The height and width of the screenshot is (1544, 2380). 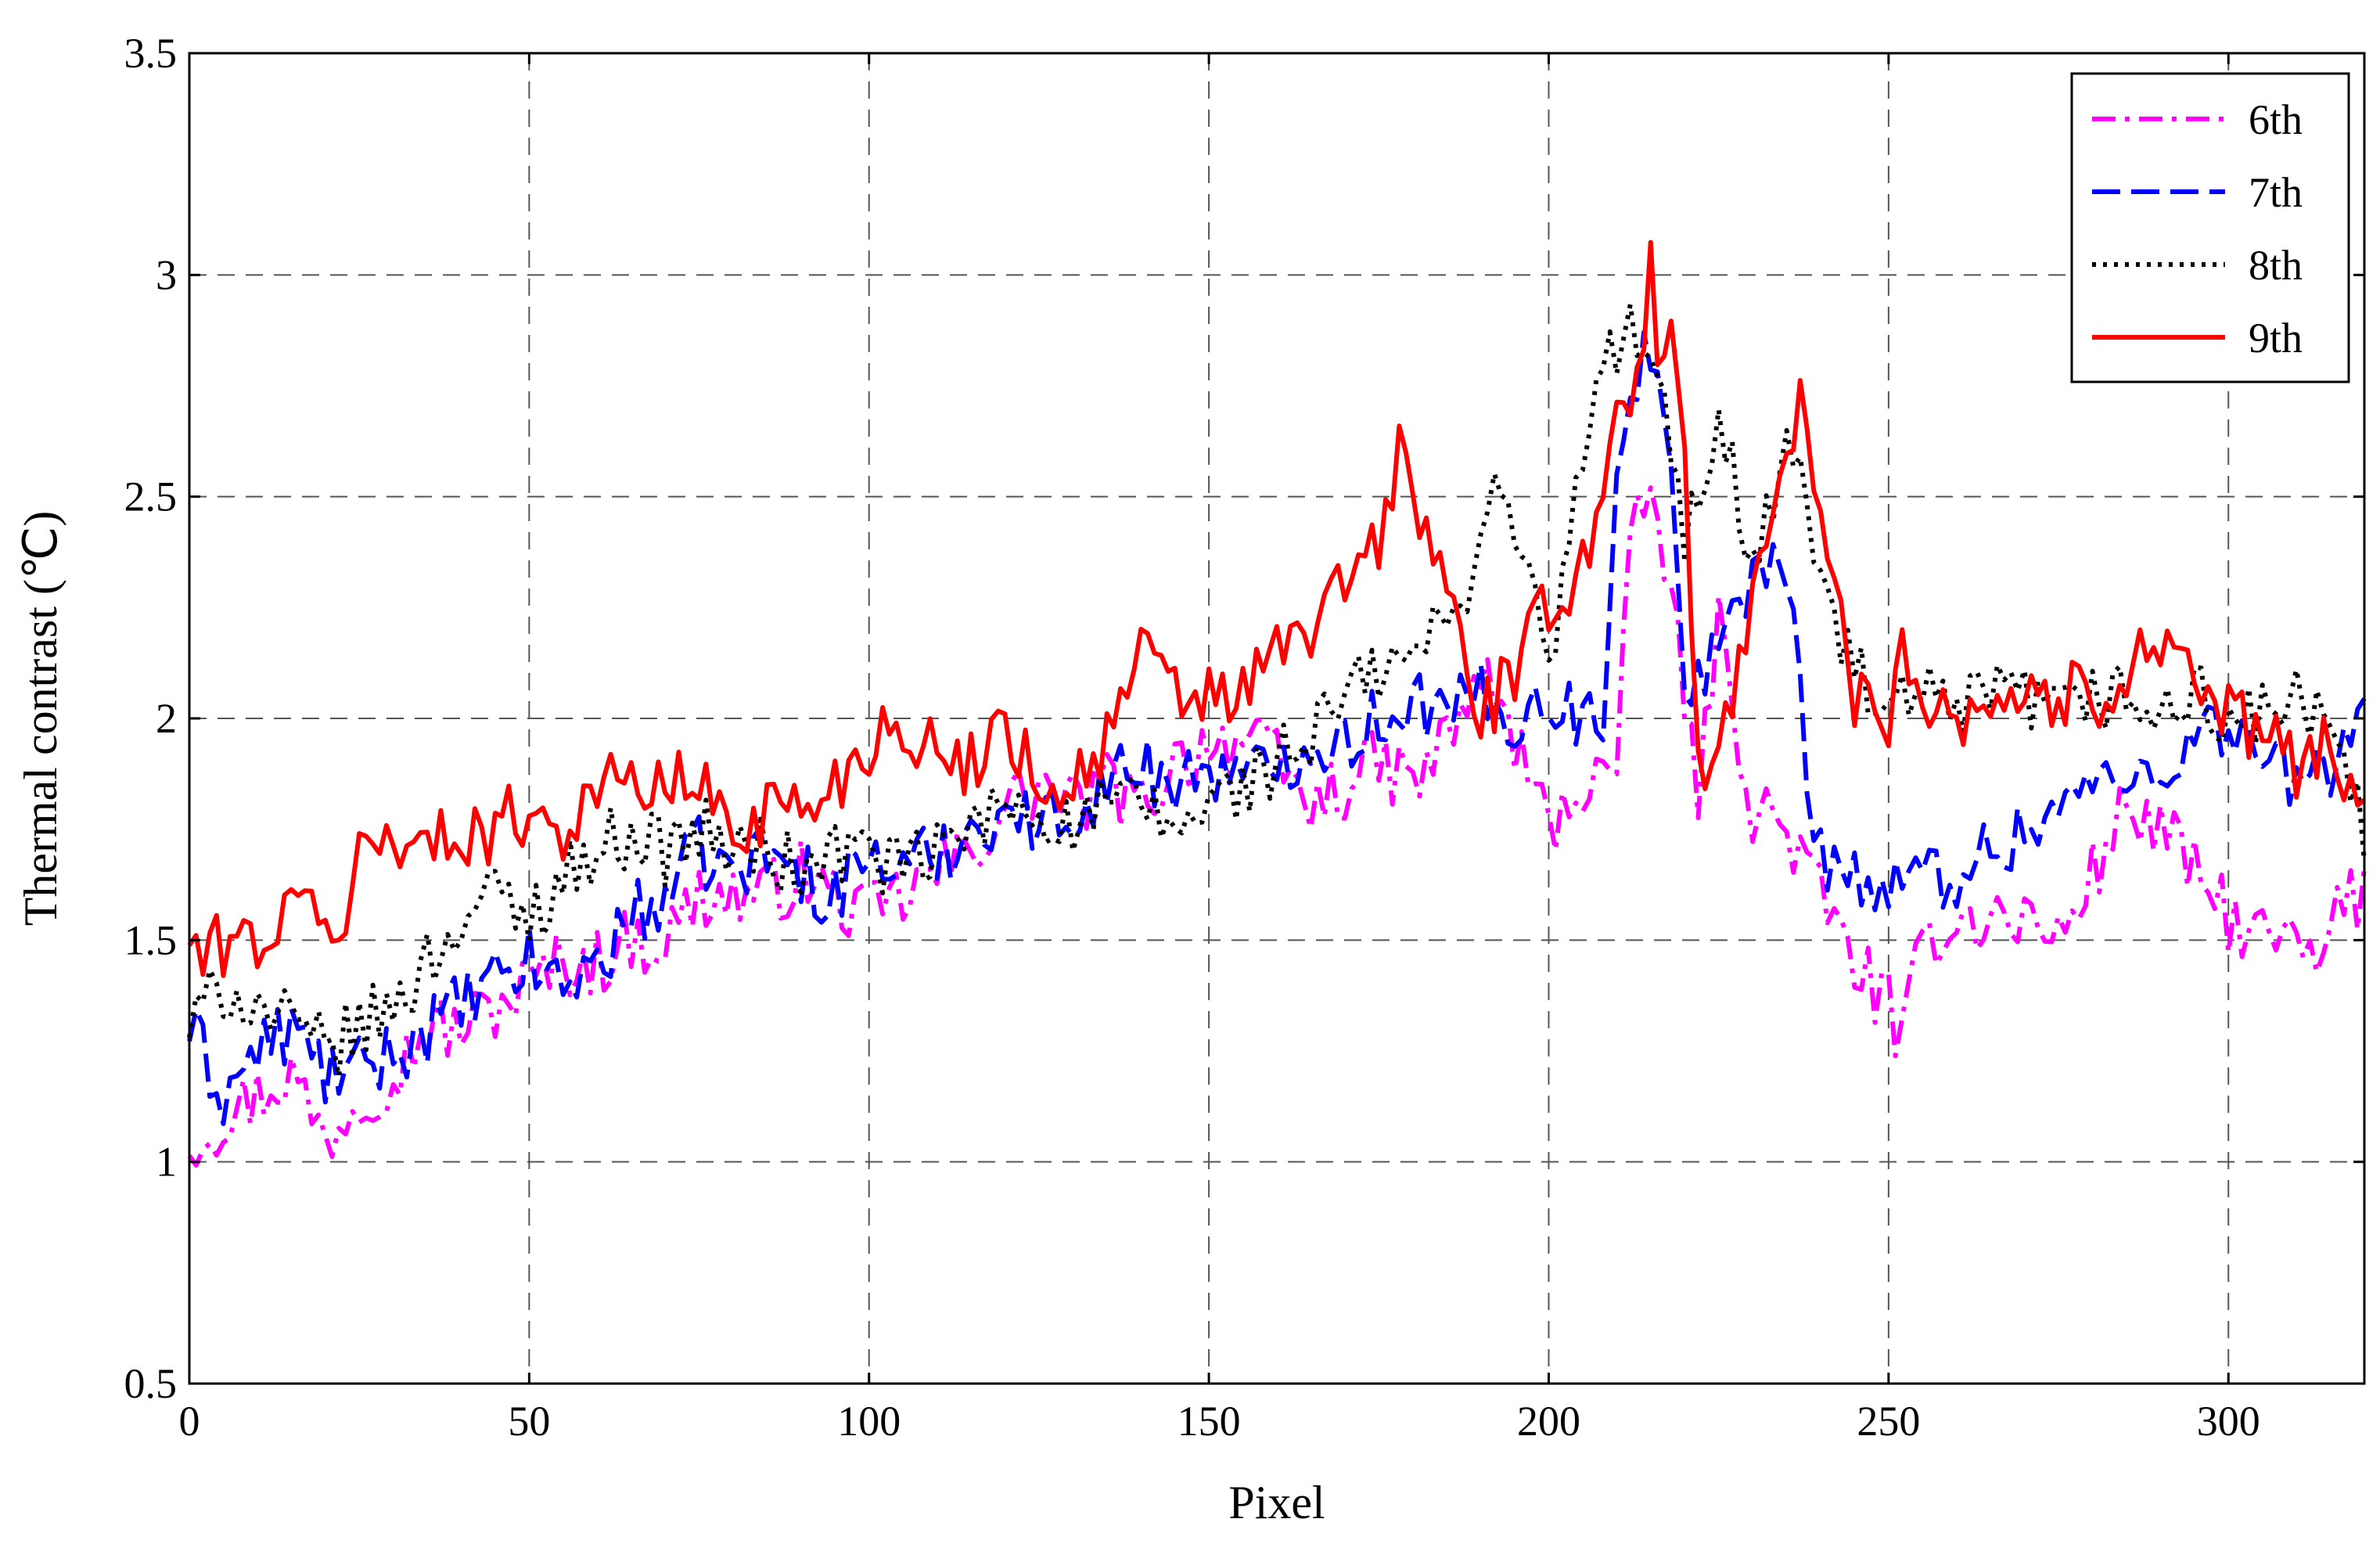 What do you see at coordinates (151, 54) in the screenshot?
I see `y-tick-label: 3.5` at bounding box center [151, 54].